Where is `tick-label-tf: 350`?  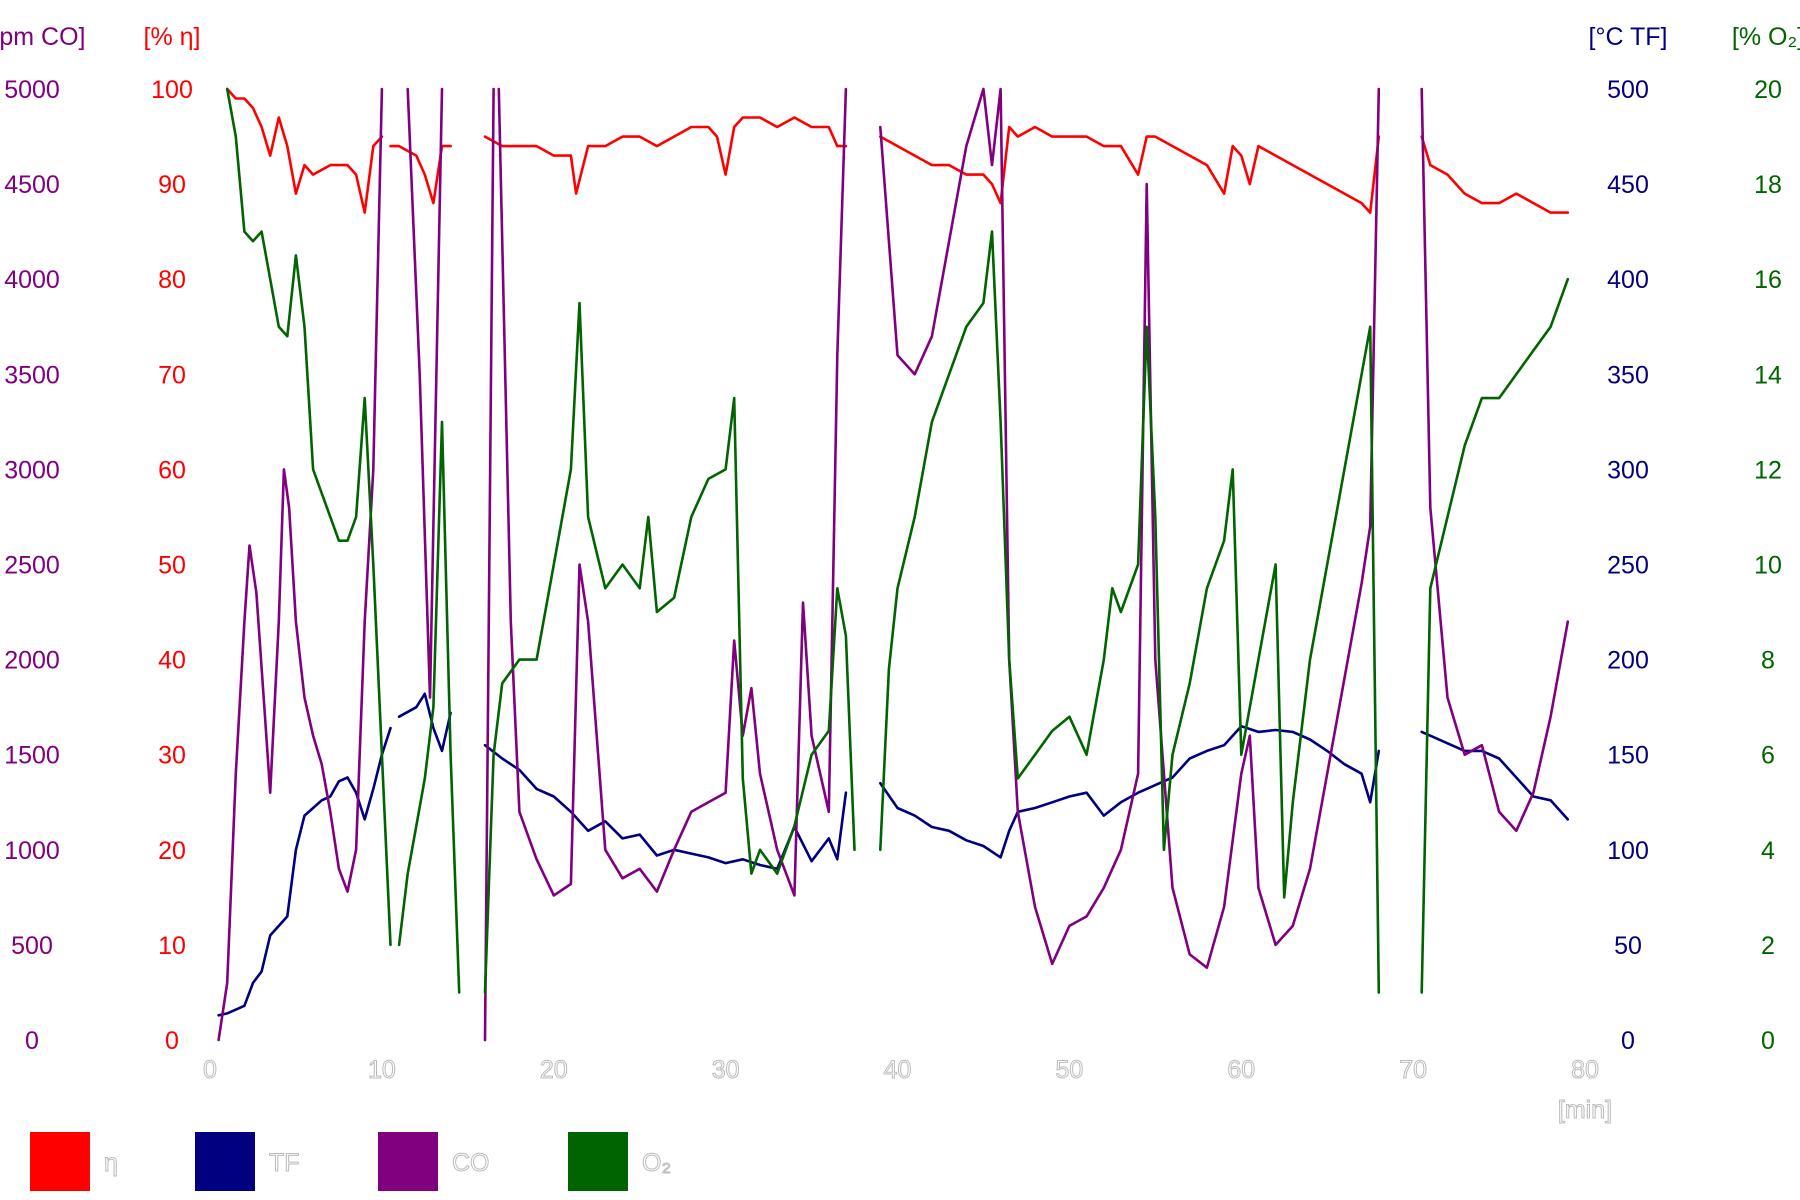
tick-label-tf: 350 is located at coordinates (1628, 375).